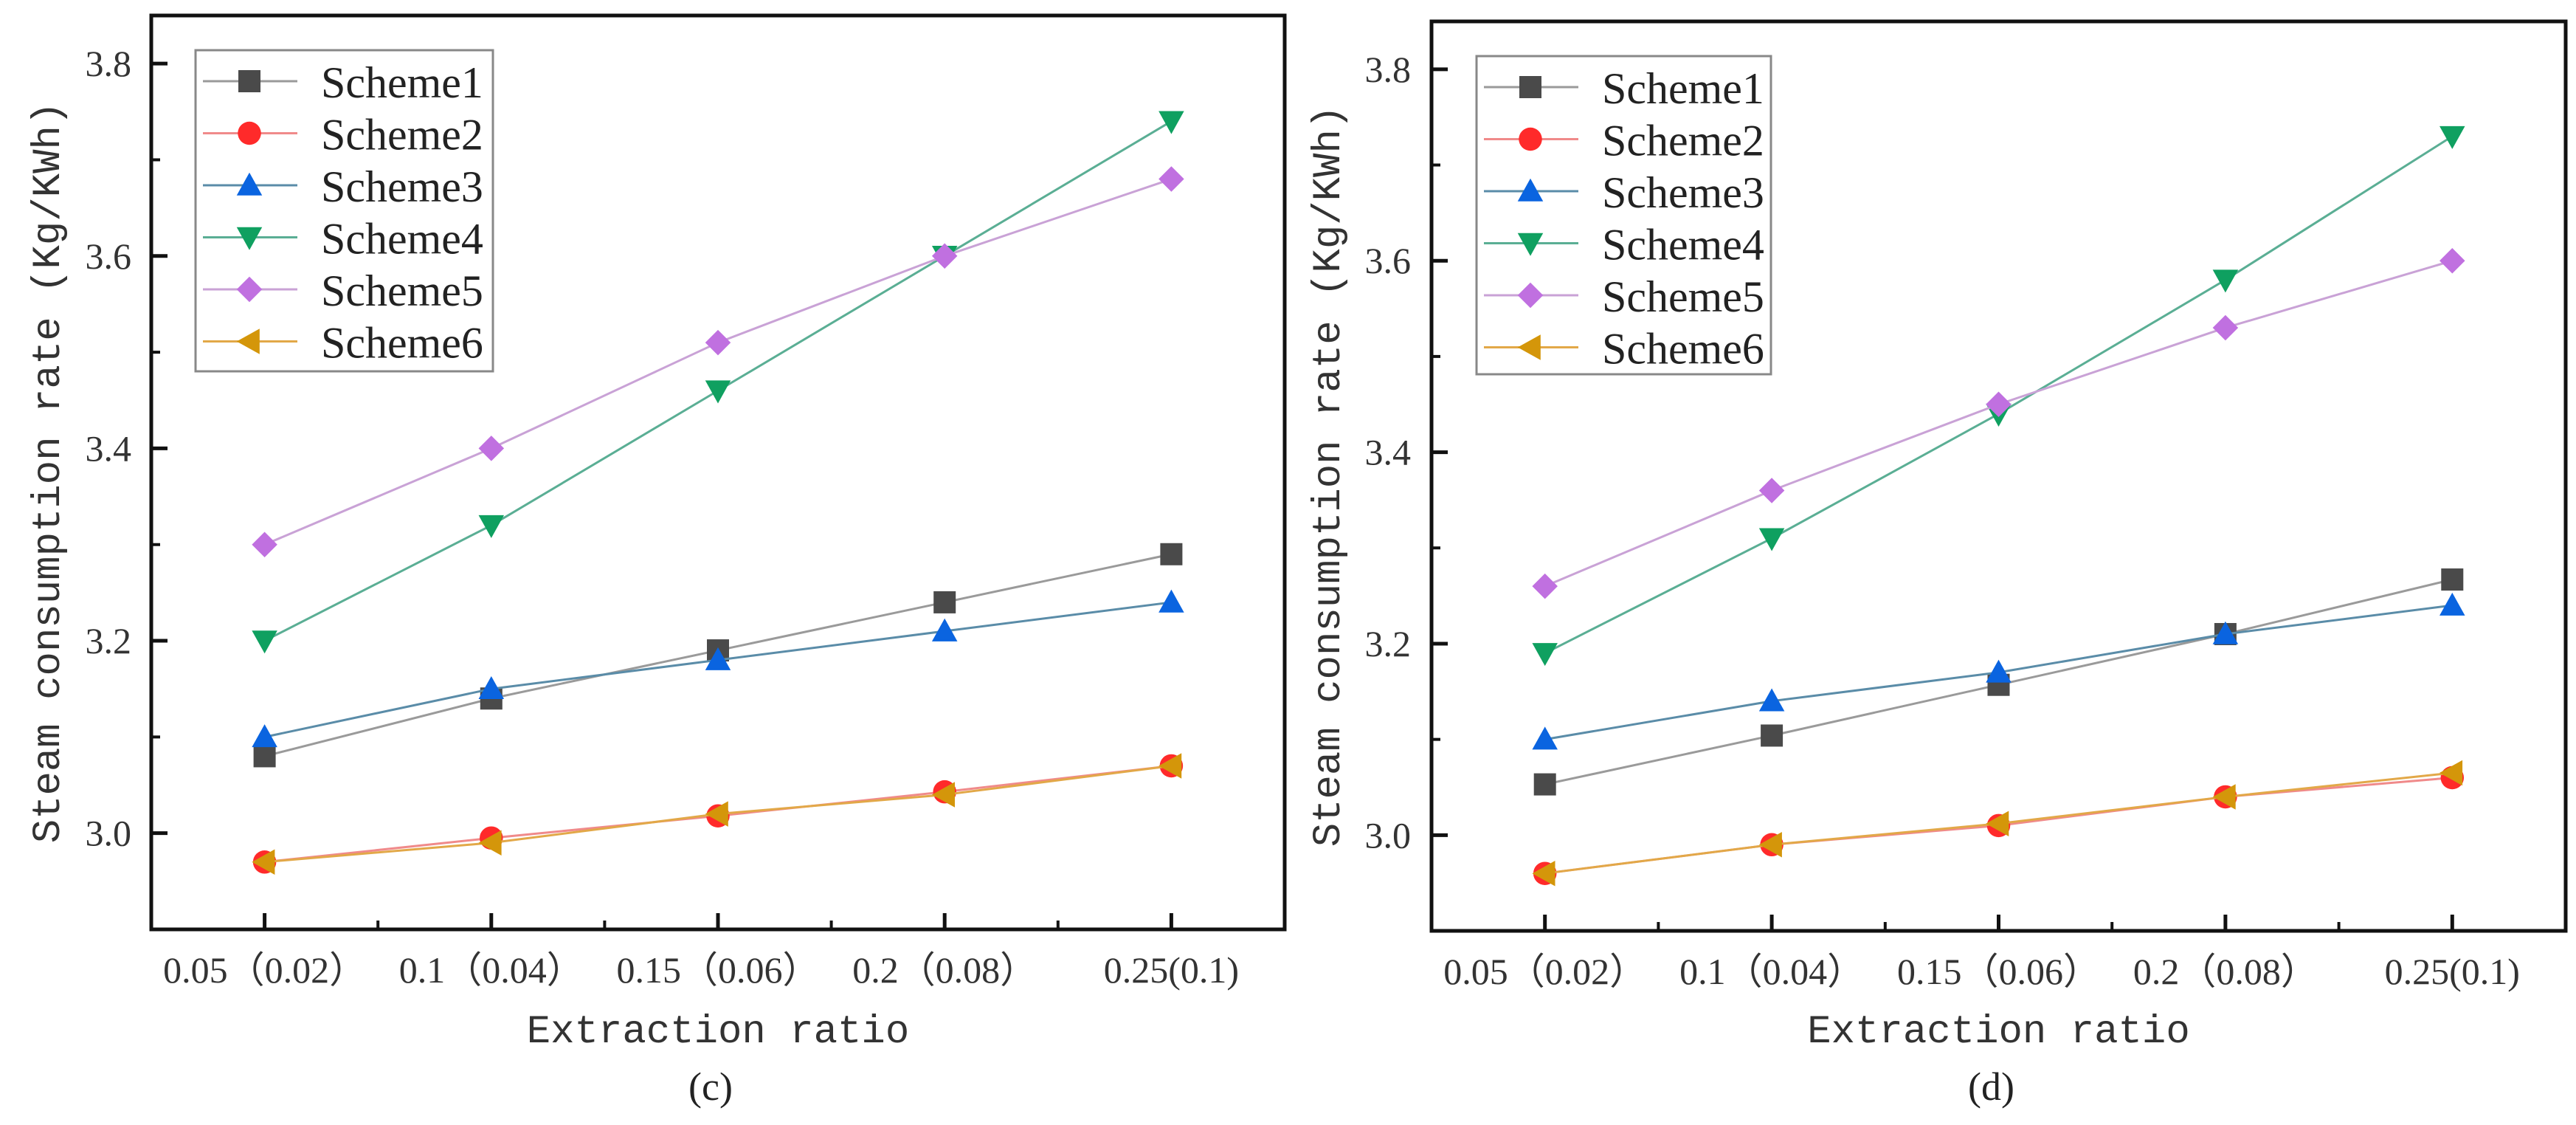  Describe the element at coordinates (1991, 1086) in the screenshot. I see `panel-label: (d)` at that location.